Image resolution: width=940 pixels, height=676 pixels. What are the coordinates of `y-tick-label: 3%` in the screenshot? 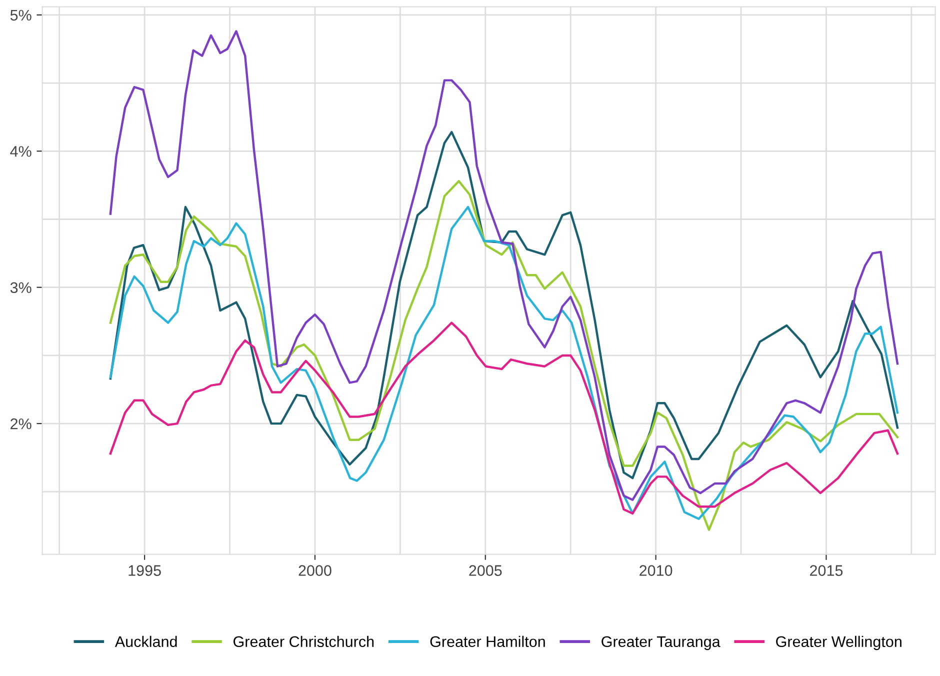 It's located at (21, 288).